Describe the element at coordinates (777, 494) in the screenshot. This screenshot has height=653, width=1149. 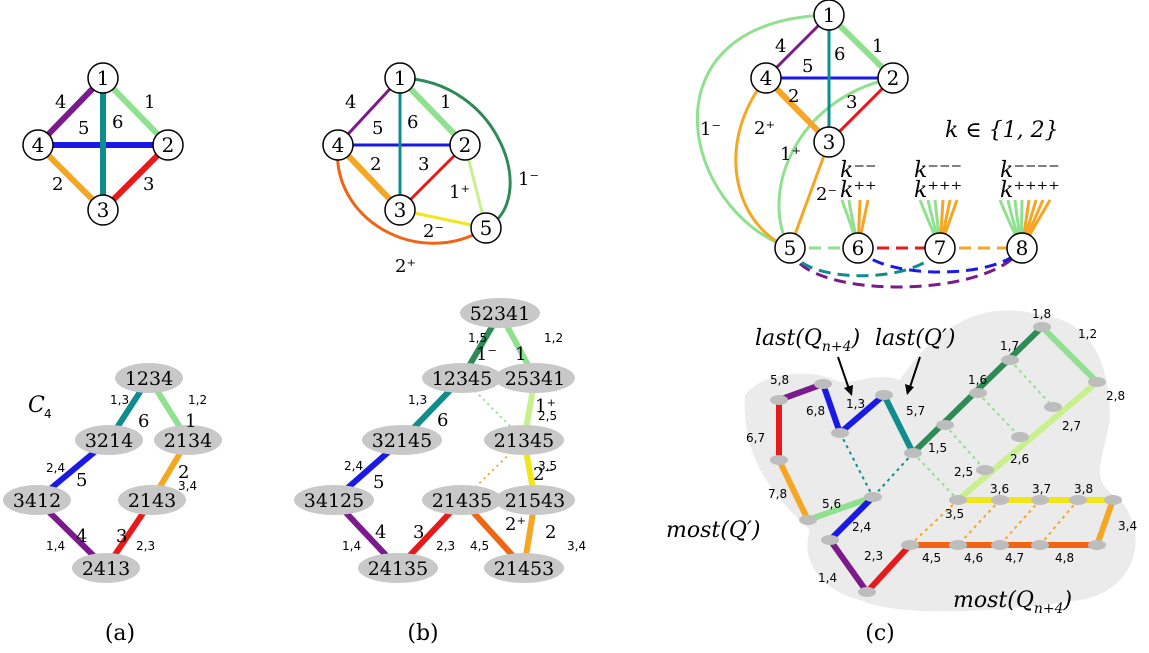
I see `edge-small-label: 7,8` at that location.